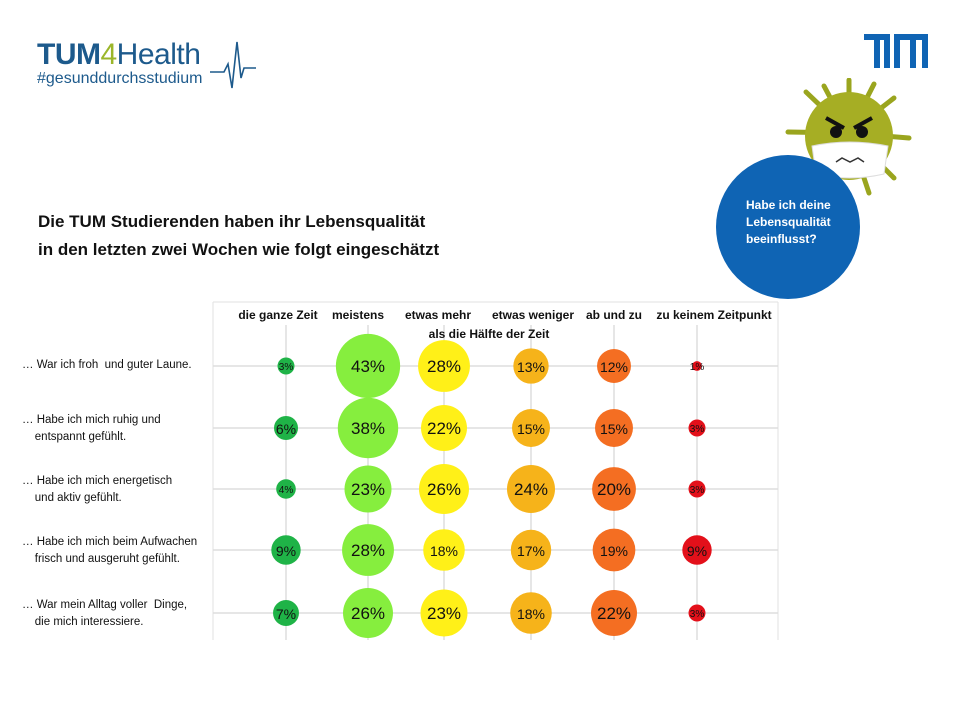 The height and width of the screenshot is (720, 960). I want to click on bubble-value-label: 4%, so click(286, 490).